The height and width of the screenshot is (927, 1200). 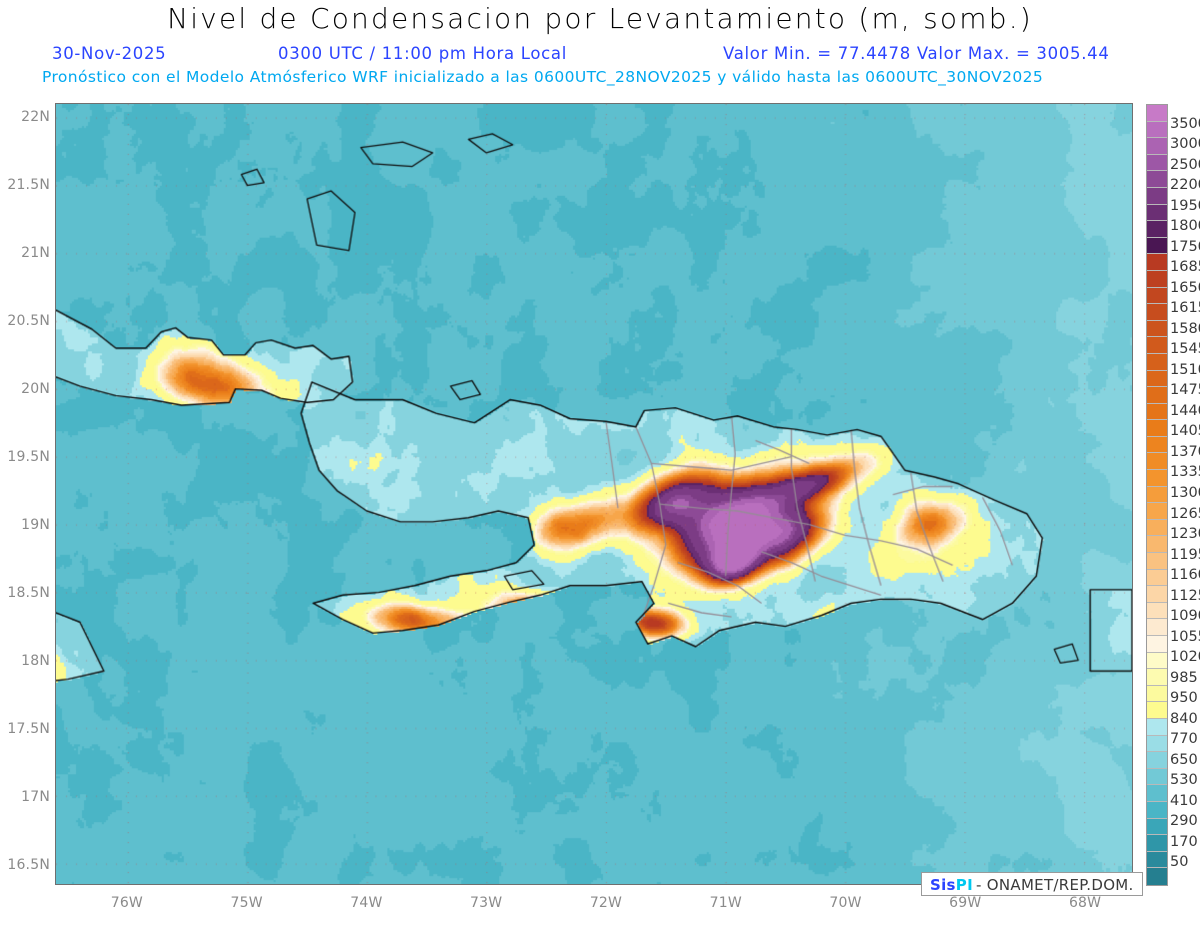 What do you see at coordinates (1185, 267) in the screenshot?
I see `colorbar-tick-label: 1685` at bounding box center [1185, 267].